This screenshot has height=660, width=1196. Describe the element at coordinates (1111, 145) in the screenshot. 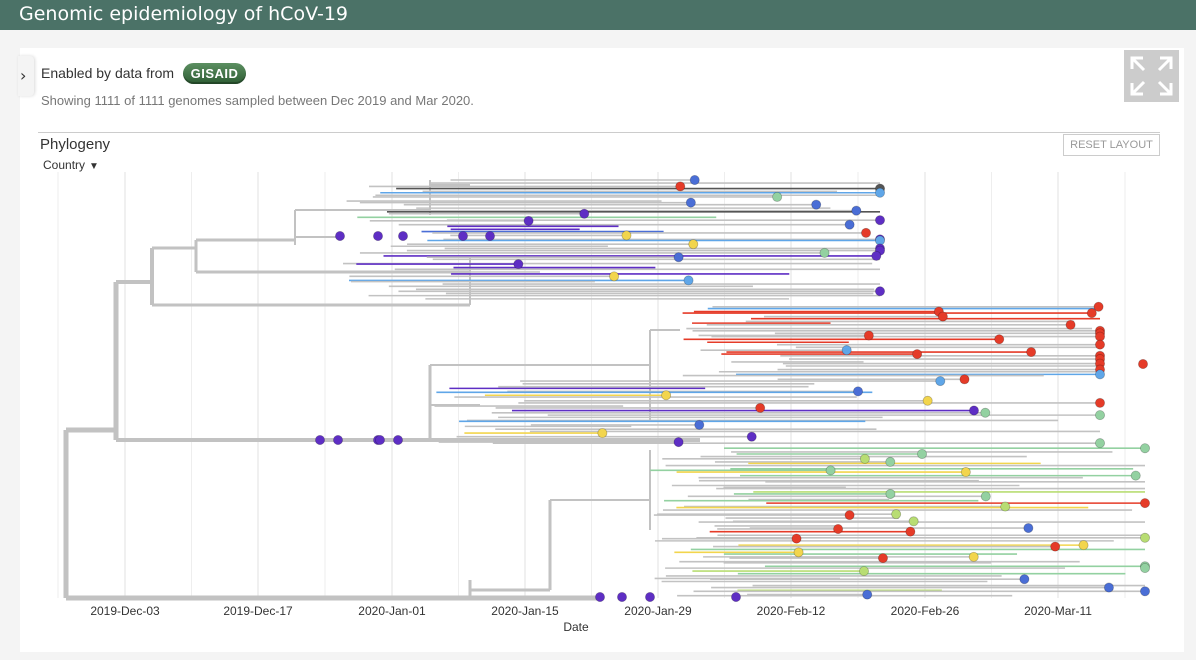

I see `reset-layout-button: RESET LAYOUT` at that location.